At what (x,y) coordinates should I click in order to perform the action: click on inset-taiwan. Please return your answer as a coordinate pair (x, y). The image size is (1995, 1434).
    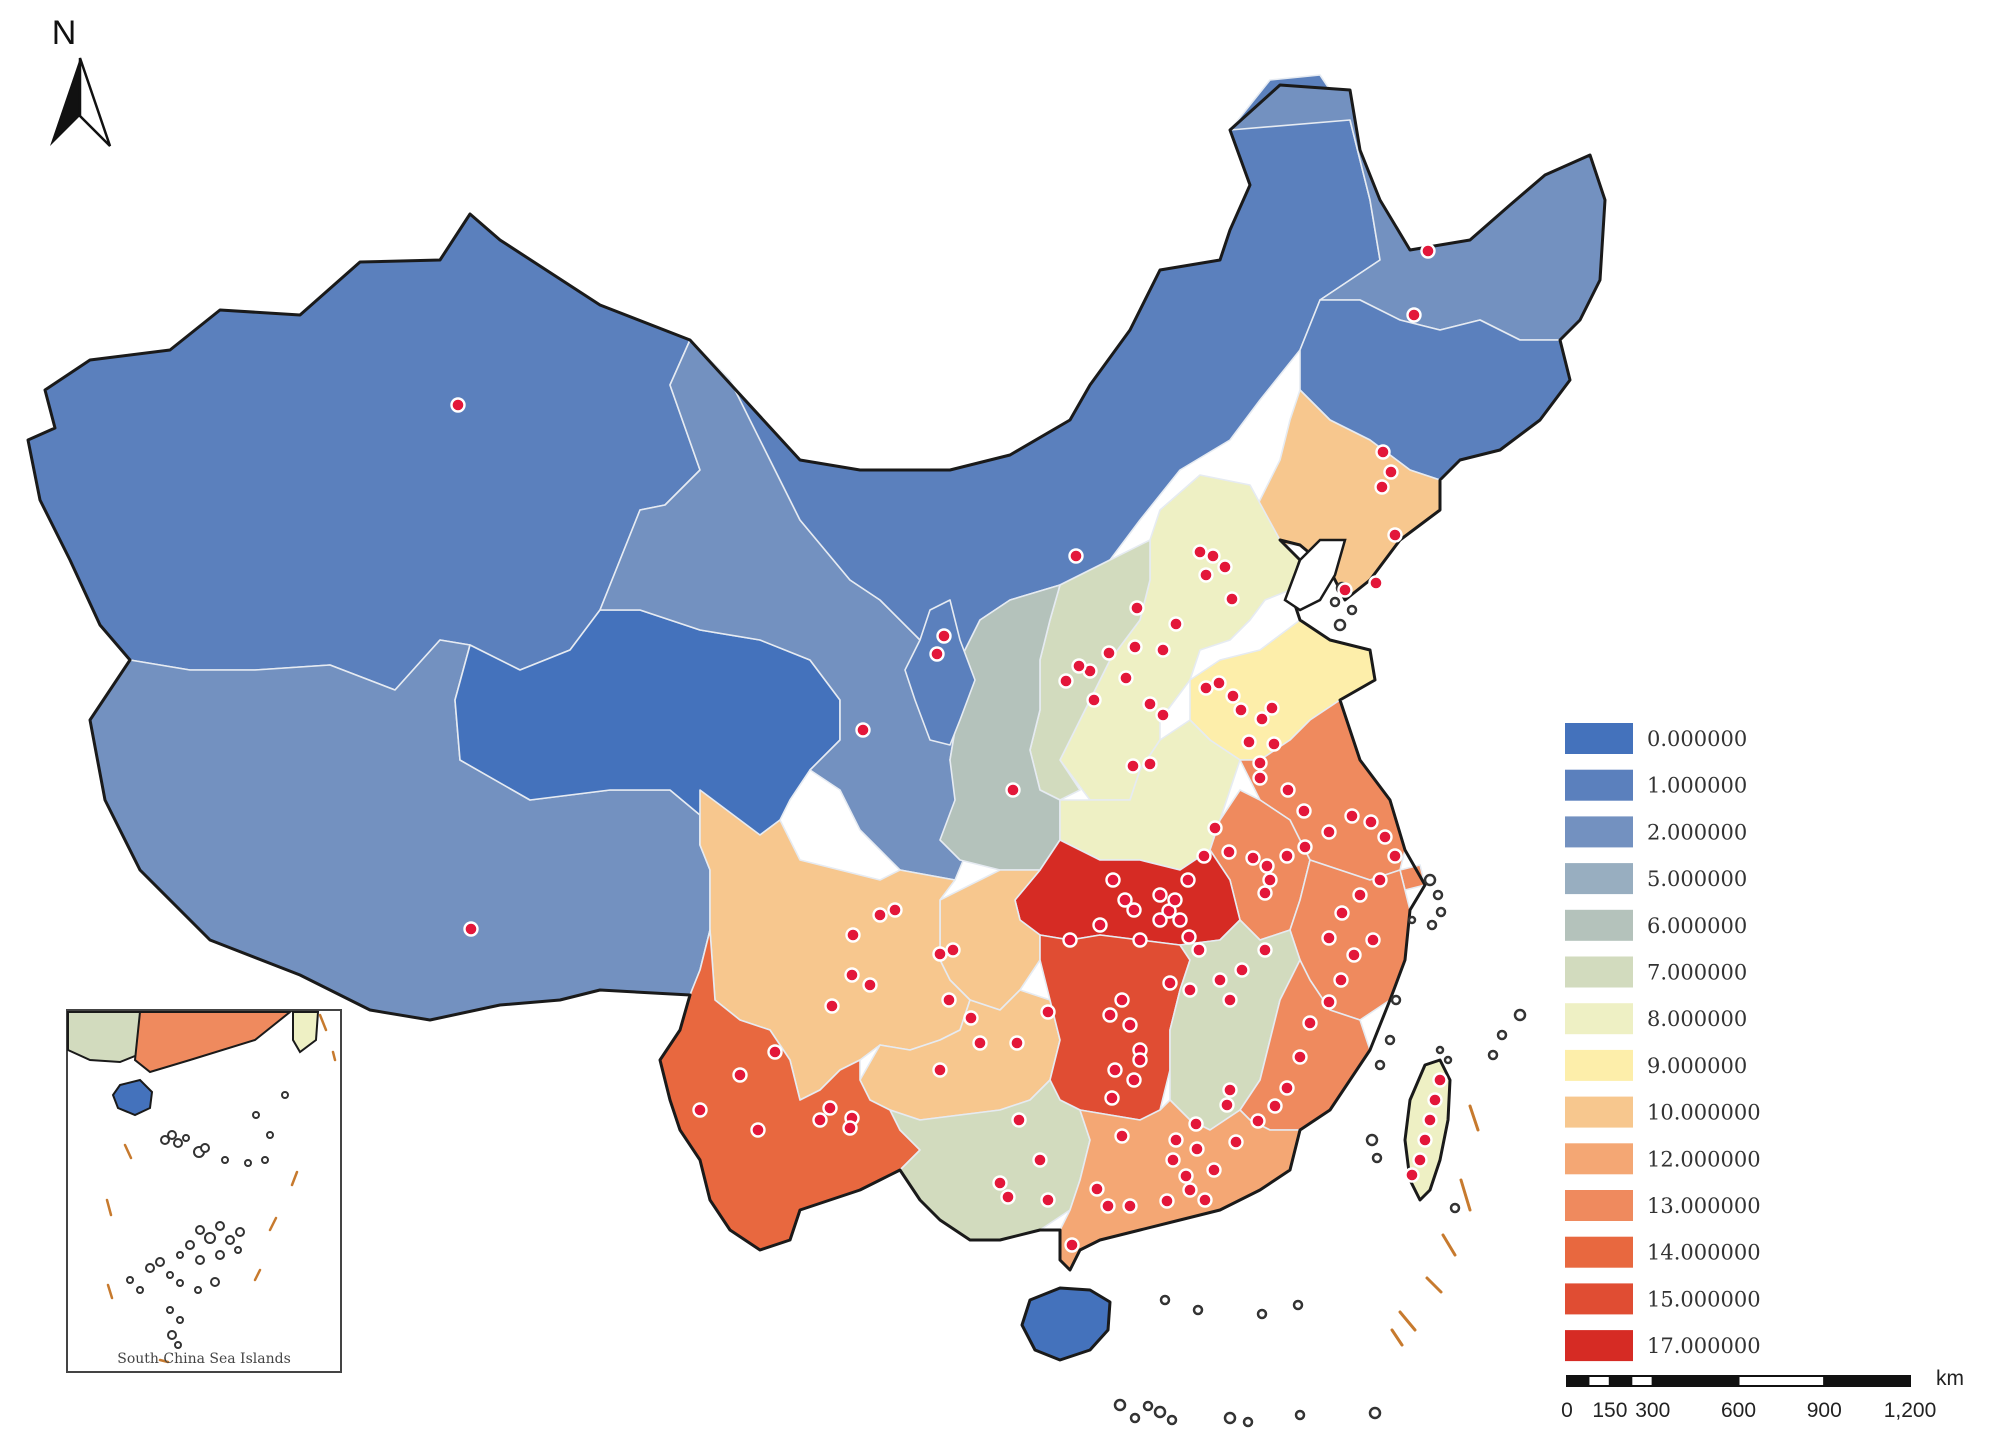
    Looking at the image, I should click on (306, 1032).